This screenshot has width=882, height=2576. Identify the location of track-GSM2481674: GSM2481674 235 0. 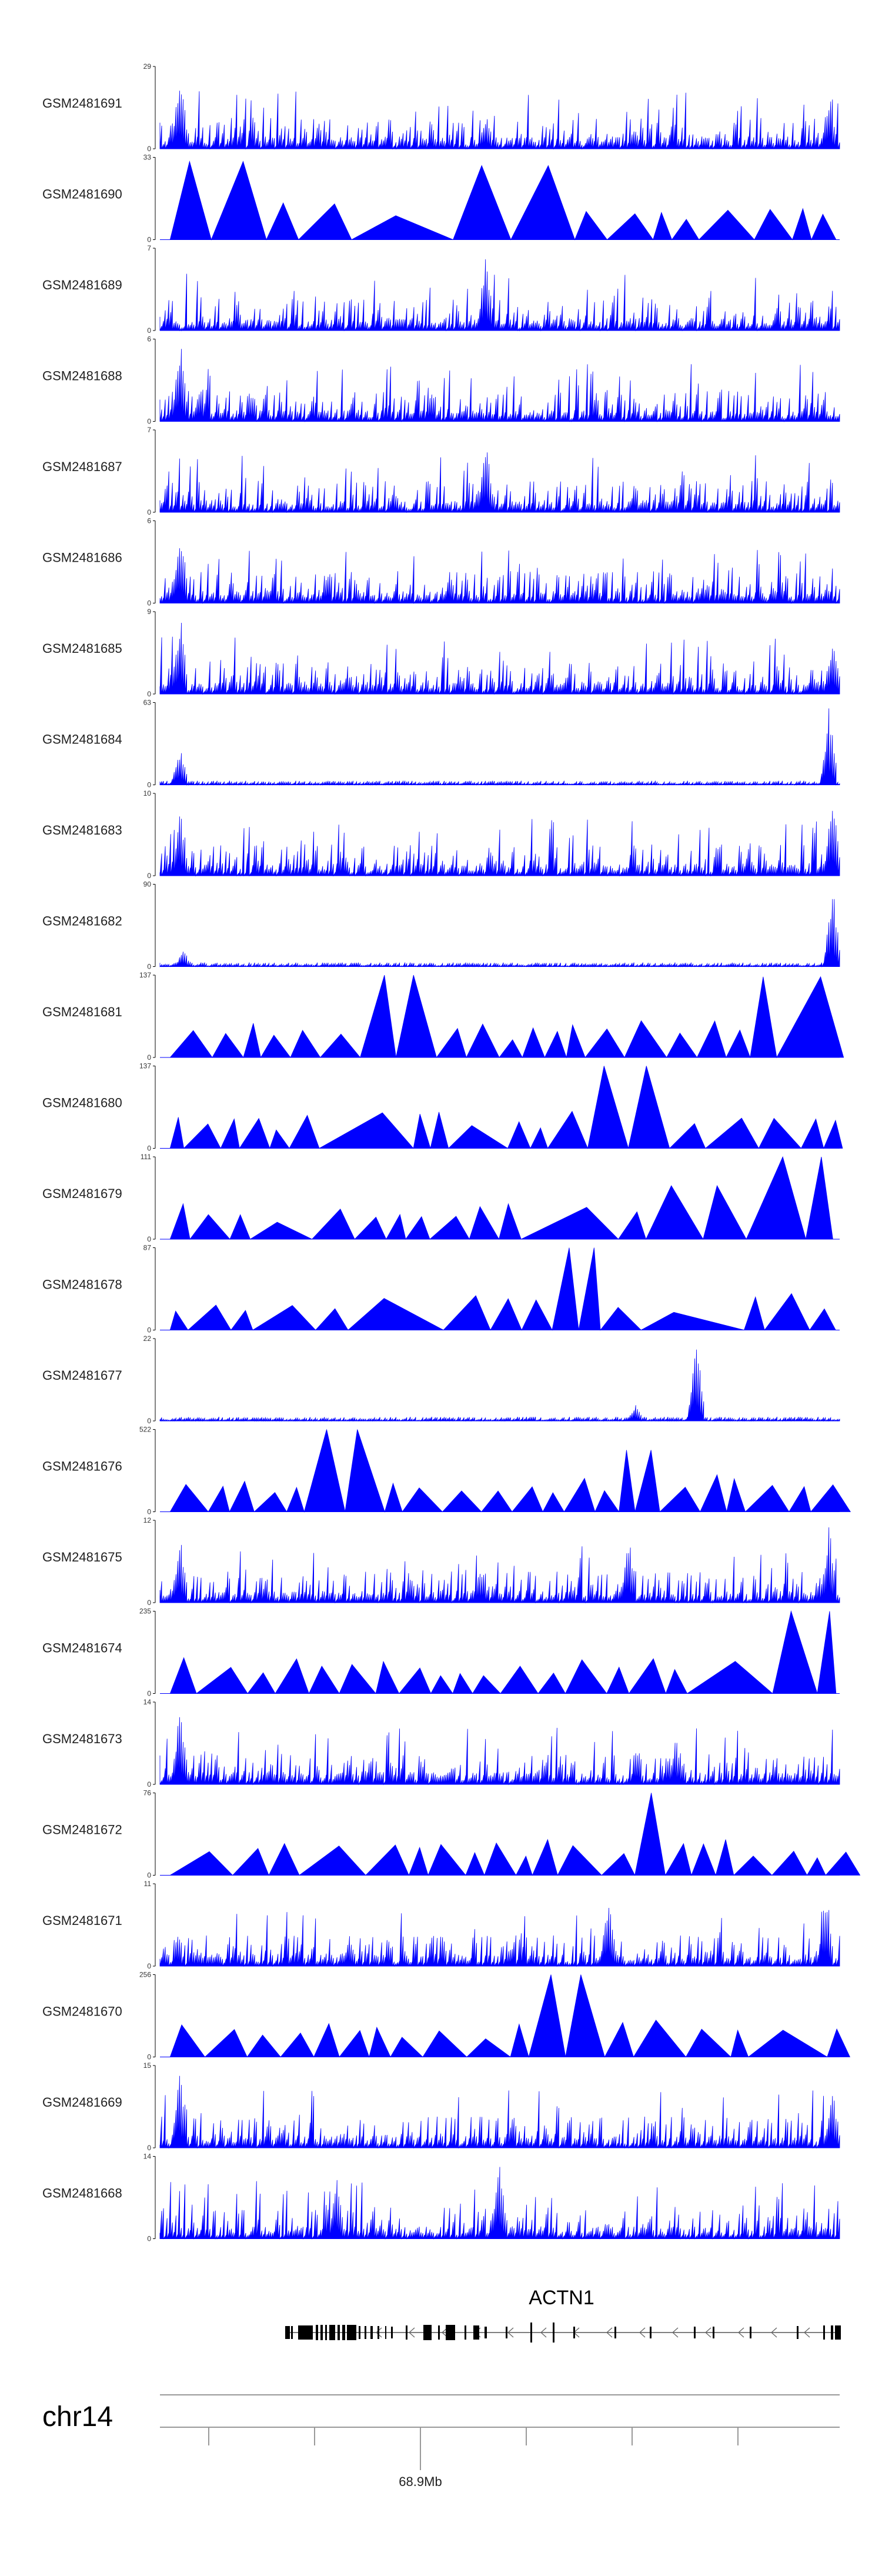
(441, 1652).